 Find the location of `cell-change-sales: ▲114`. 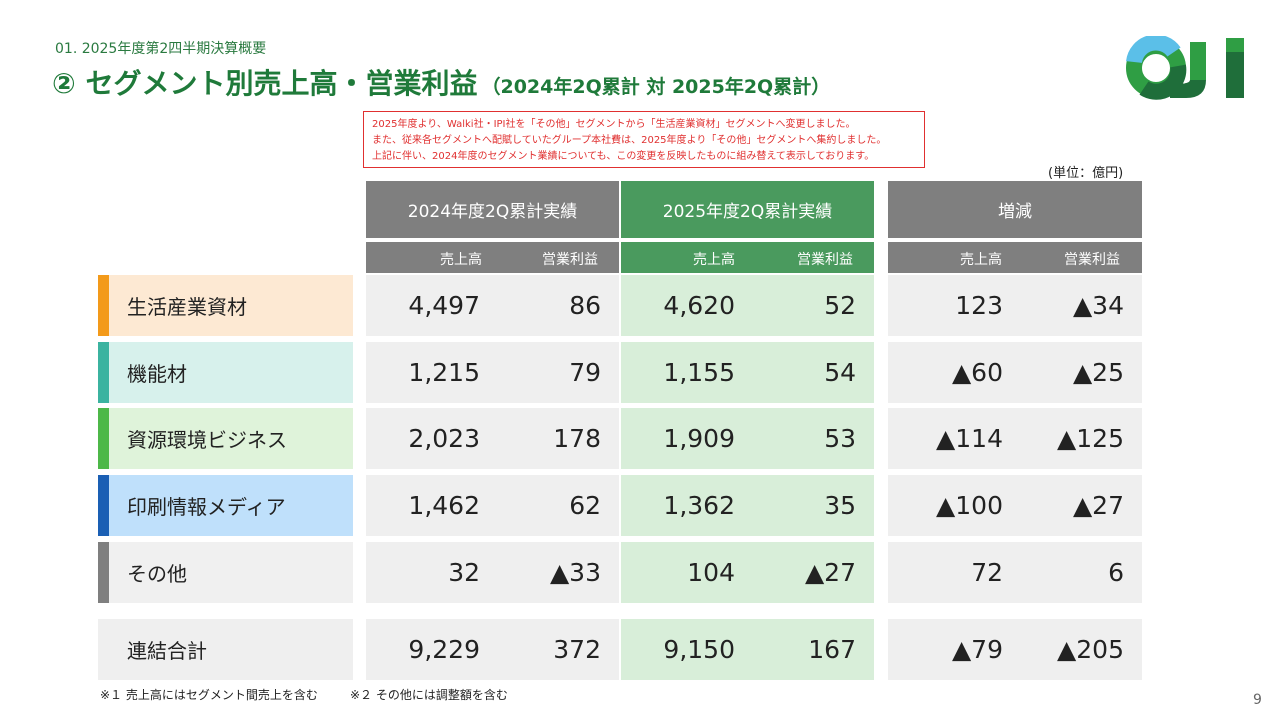

cell-change-sales: ▲114 is located at coordinates (954, 438).